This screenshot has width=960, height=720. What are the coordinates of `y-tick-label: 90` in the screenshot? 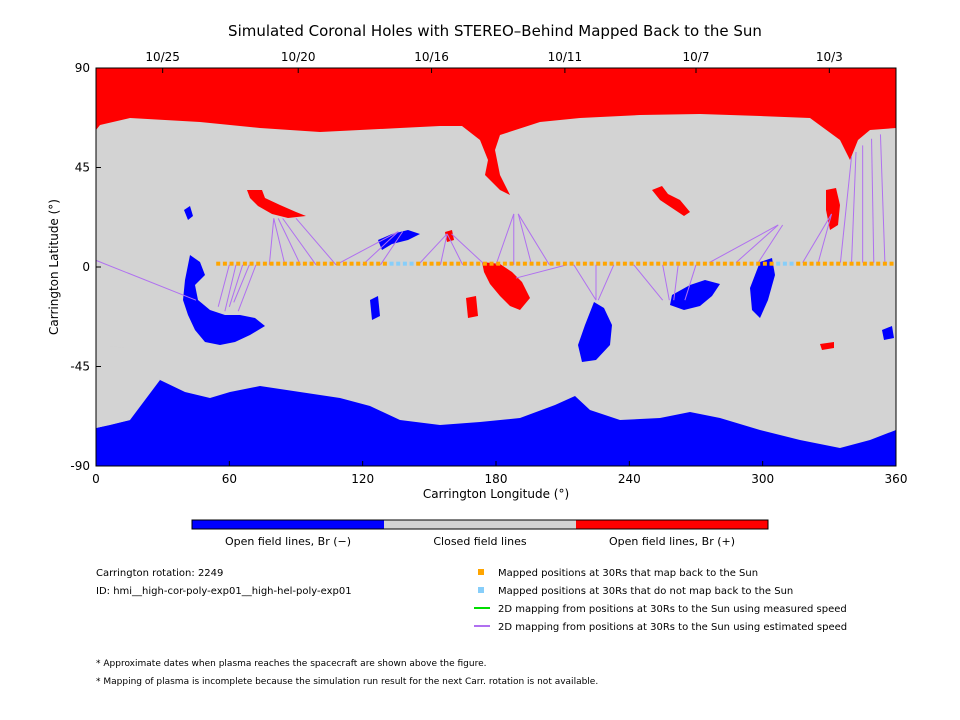 It's located at (82, 68).